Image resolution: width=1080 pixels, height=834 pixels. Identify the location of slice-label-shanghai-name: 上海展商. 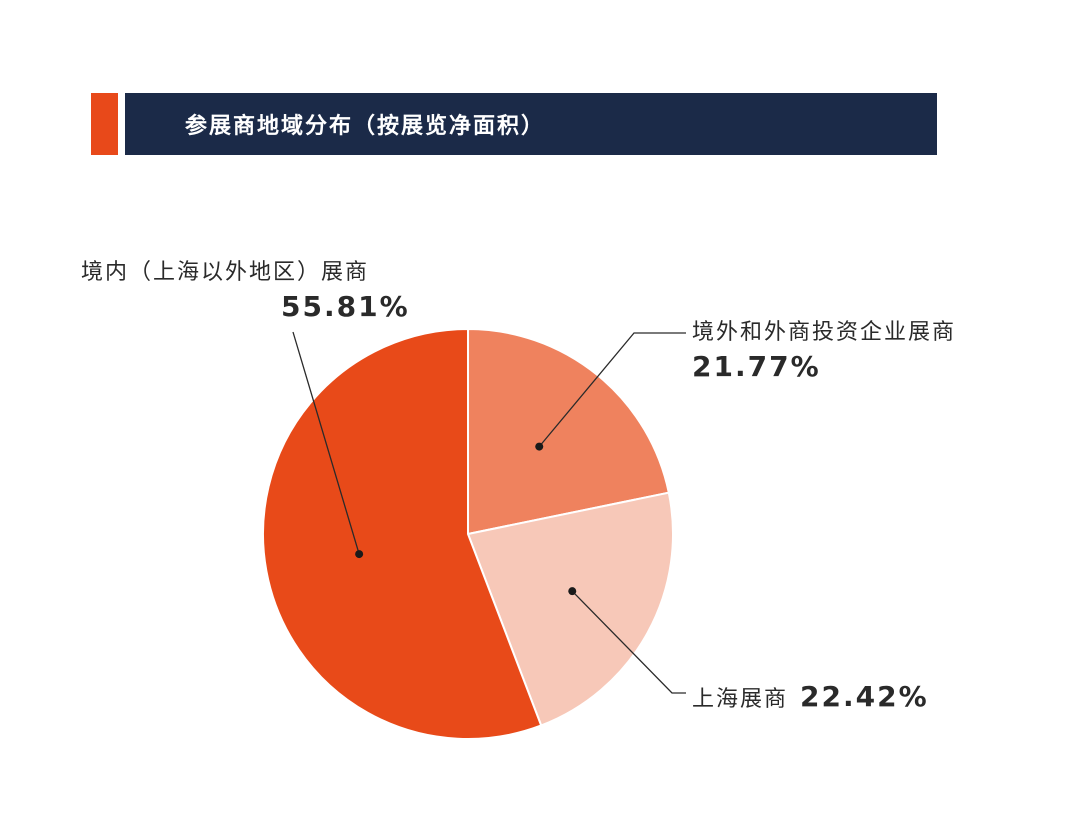
(740, 699).